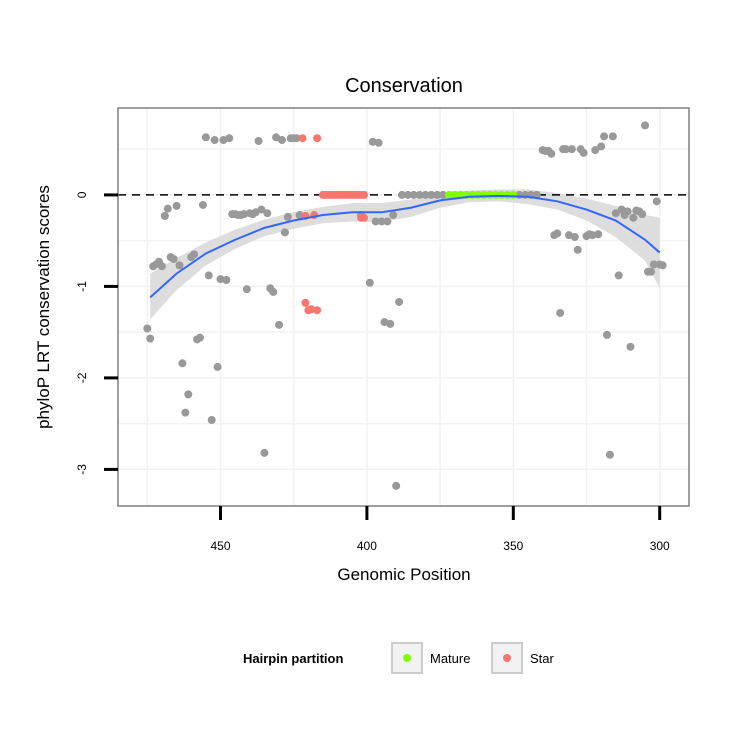  Describe the element at coordinates (405, 246) in the screenshot. I see `smooth-fit-line` at that location.